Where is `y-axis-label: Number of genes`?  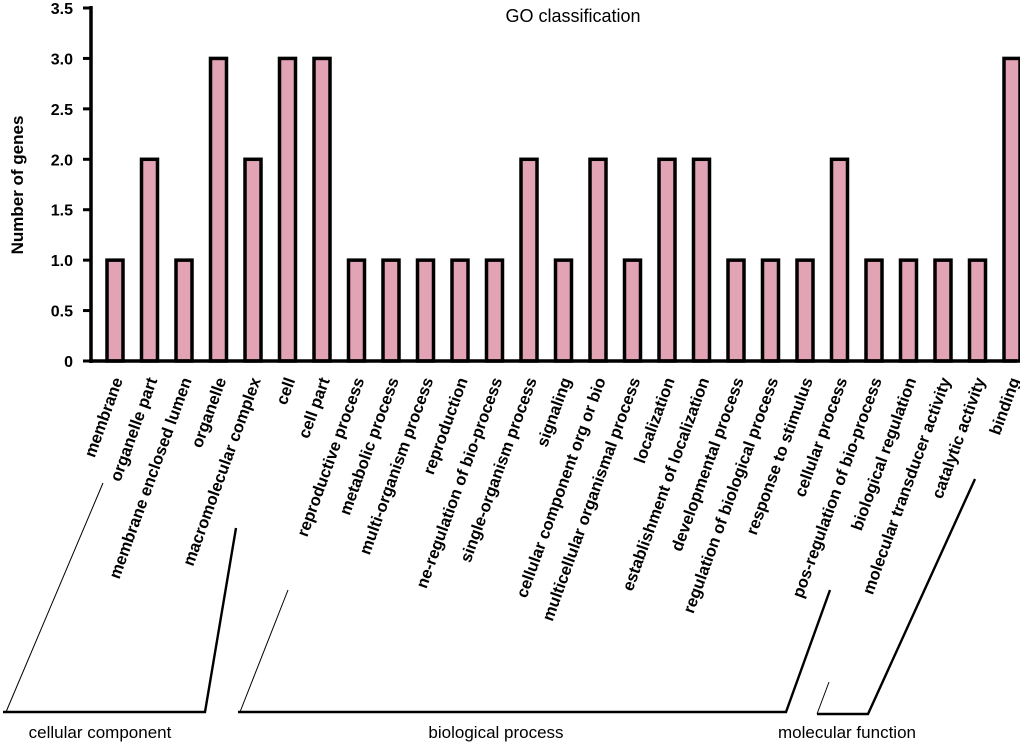
y-axis-label: Number of genes is located at coordinates (17, 185).